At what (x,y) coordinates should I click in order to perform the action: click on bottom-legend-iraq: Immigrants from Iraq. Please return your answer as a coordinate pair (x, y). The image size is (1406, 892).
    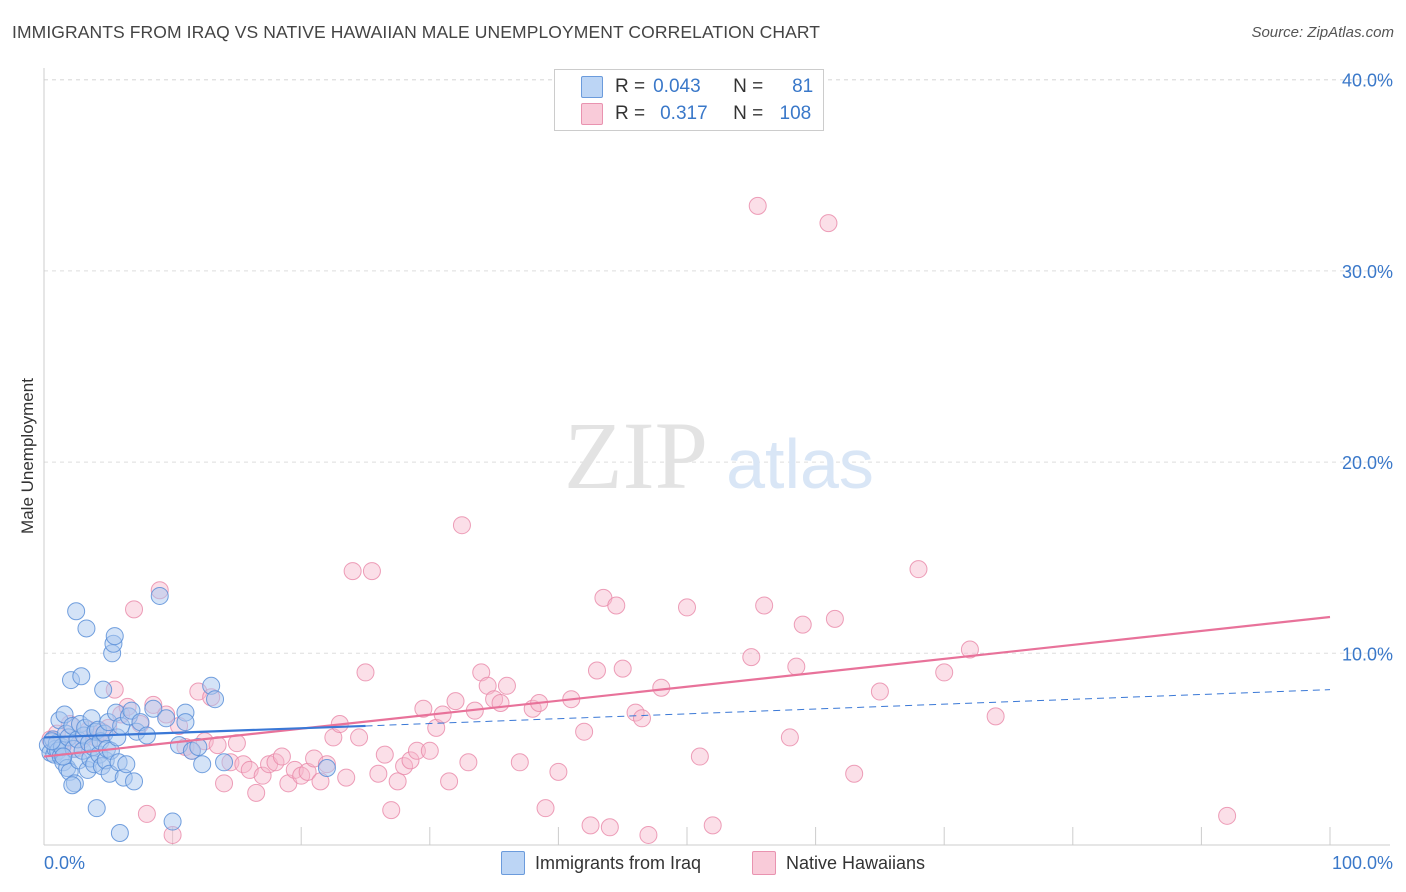
    Looking at the image, I should click on (601, 863).